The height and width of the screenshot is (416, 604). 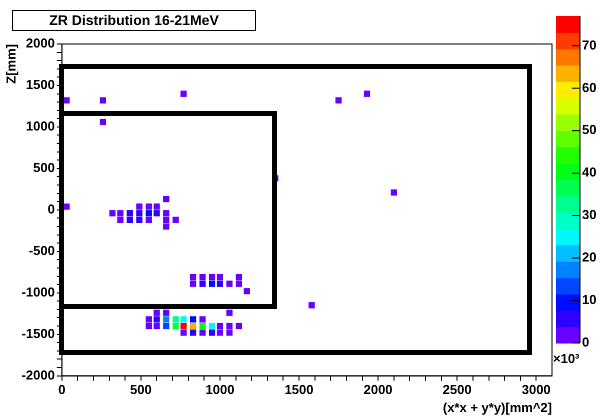 I want to click on color-bar-label: 0, so click(x=586, y=342).